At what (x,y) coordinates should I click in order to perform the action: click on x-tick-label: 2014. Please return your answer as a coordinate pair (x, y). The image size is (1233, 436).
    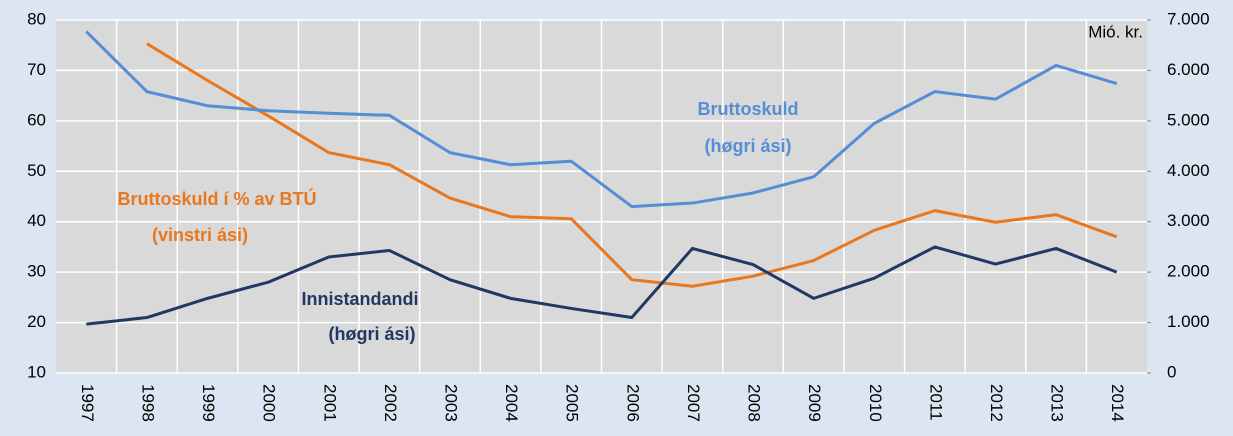
    Looking at the image, I should click on (1117, 403).